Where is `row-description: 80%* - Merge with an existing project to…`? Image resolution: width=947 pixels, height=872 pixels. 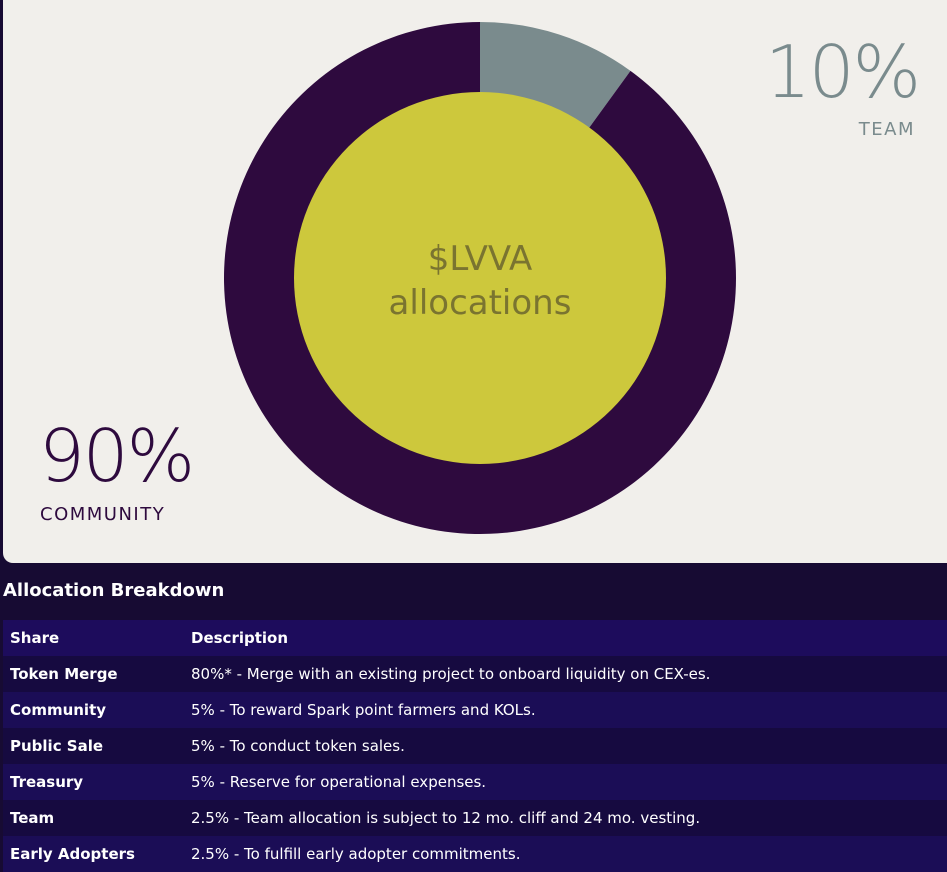 row-description: 80%* - Merge with an existing project to… is located at coordinates (451, 674).